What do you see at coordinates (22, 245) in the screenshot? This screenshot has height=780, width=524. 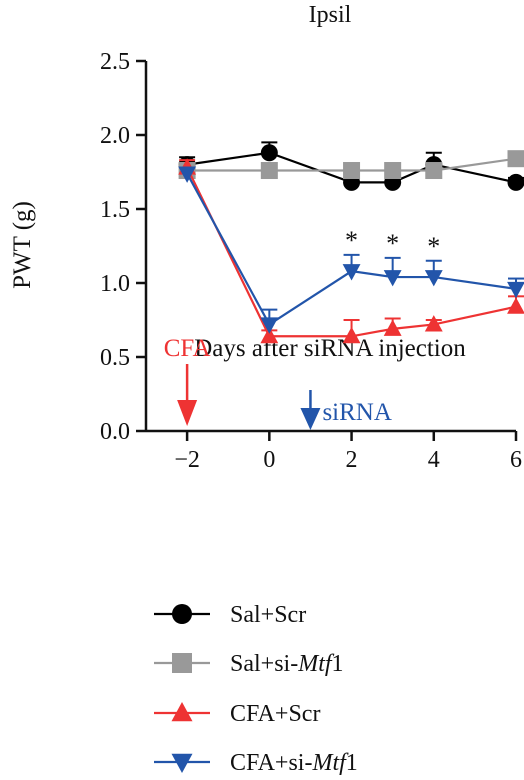 I see `y-axis-label: PWT (g)` at bounding box center [22, 245].